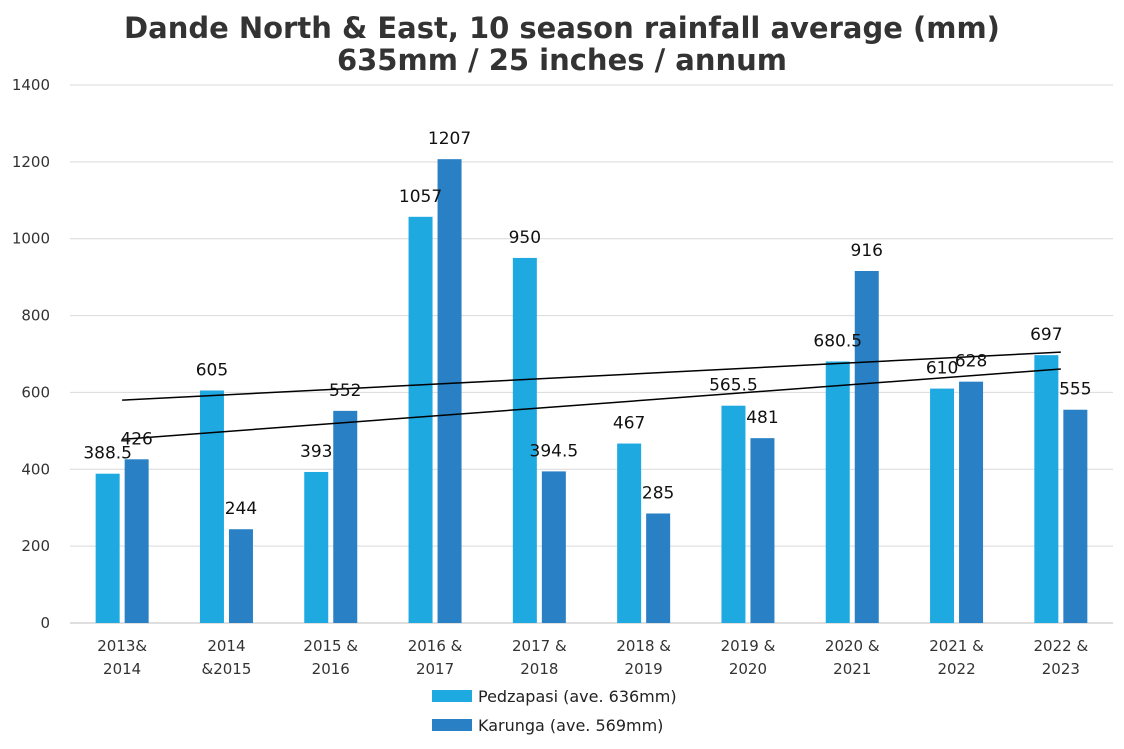 The height and width of the screenshot is (749, 1124). Describe the element at coordinates (212, 371) in the screenshot. I see `data-label-s1-2: 605` at that location.